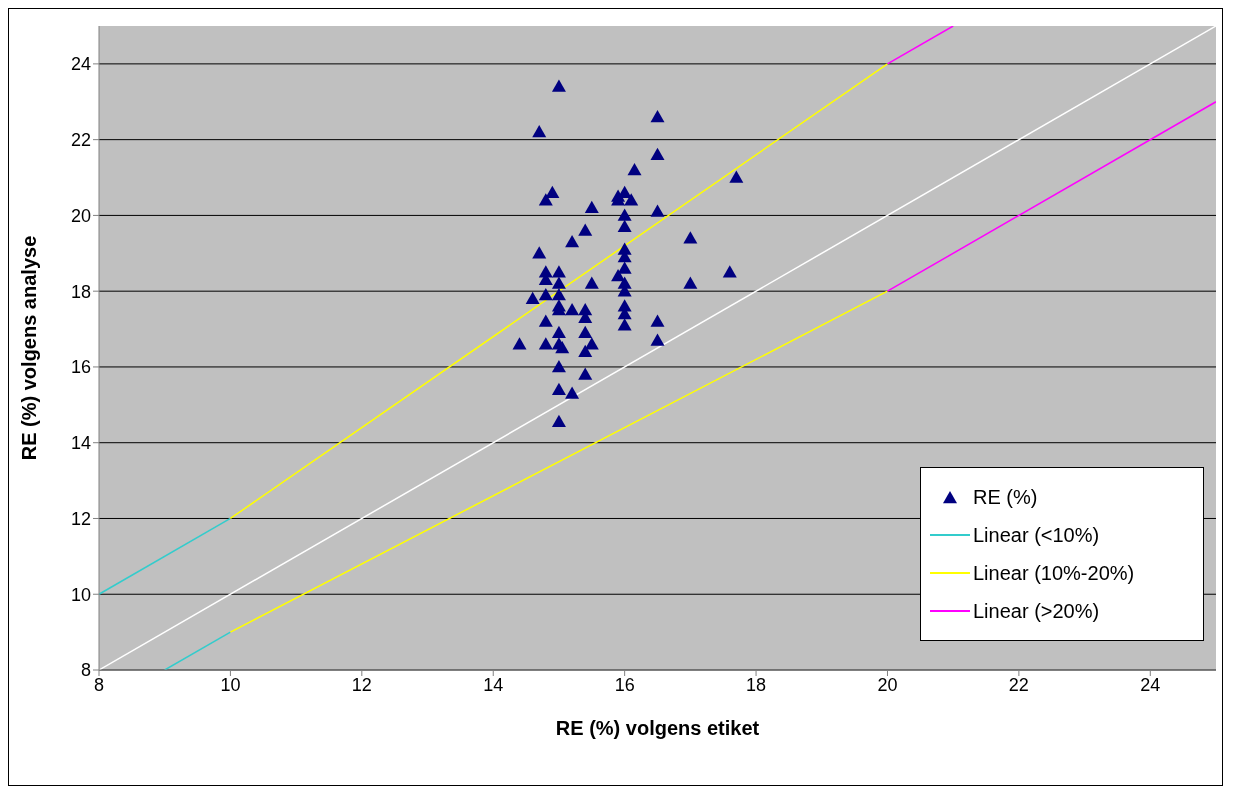 The width and height of the screenshot is (1233, 794). I want to click on x-tick-label: 12, so click(361, 684).